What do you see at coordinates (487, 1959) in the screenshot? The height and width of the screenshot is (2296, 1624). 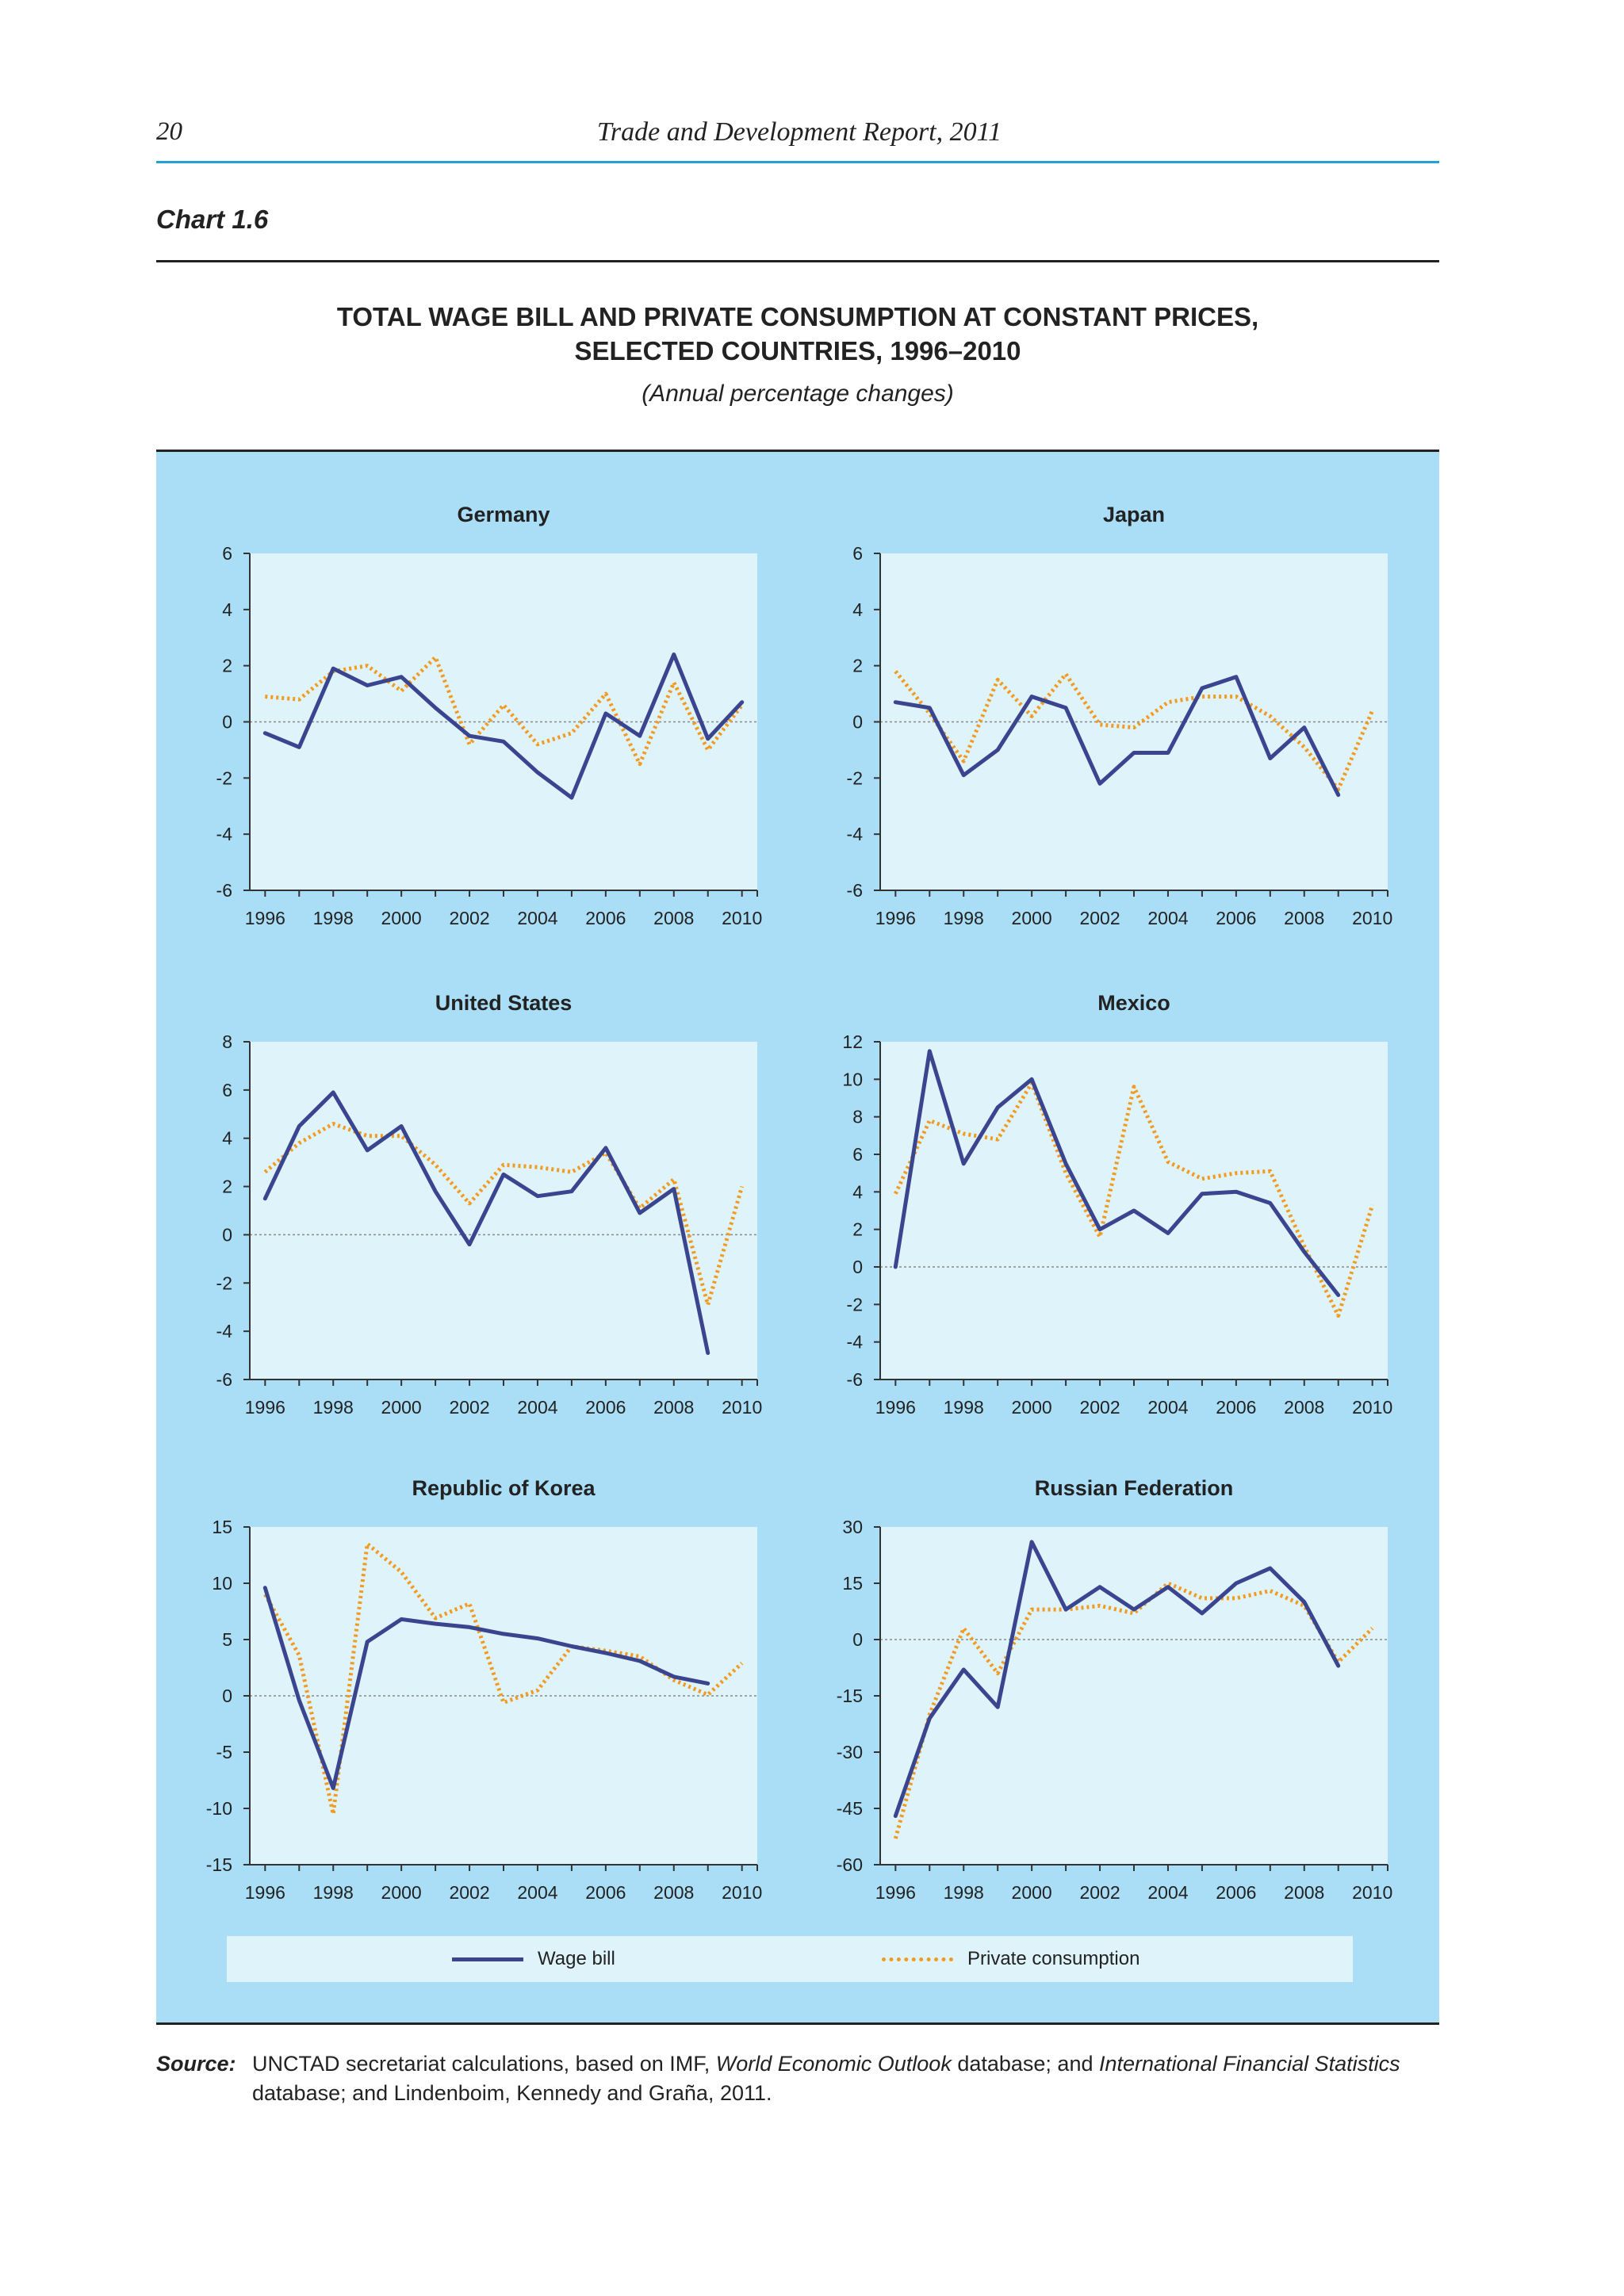 I see `legend-swatch-wage-bill` at bounding box center [487, 1959].